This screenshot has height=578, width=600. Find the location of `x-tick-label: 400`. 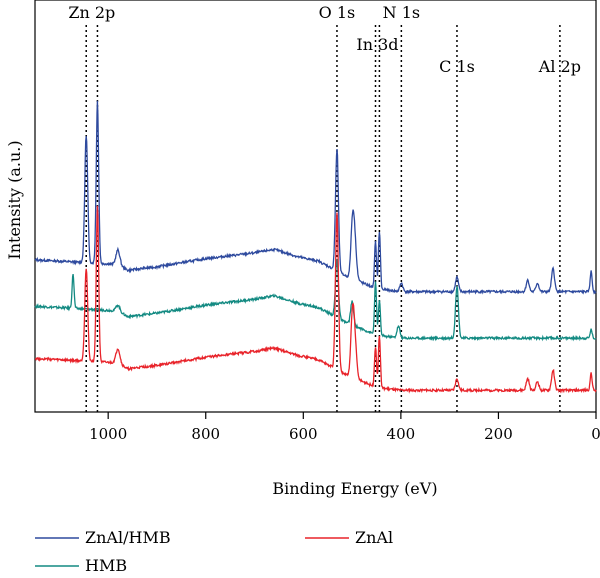

x-tick-label: 400 is located at coordinates (401, 434).